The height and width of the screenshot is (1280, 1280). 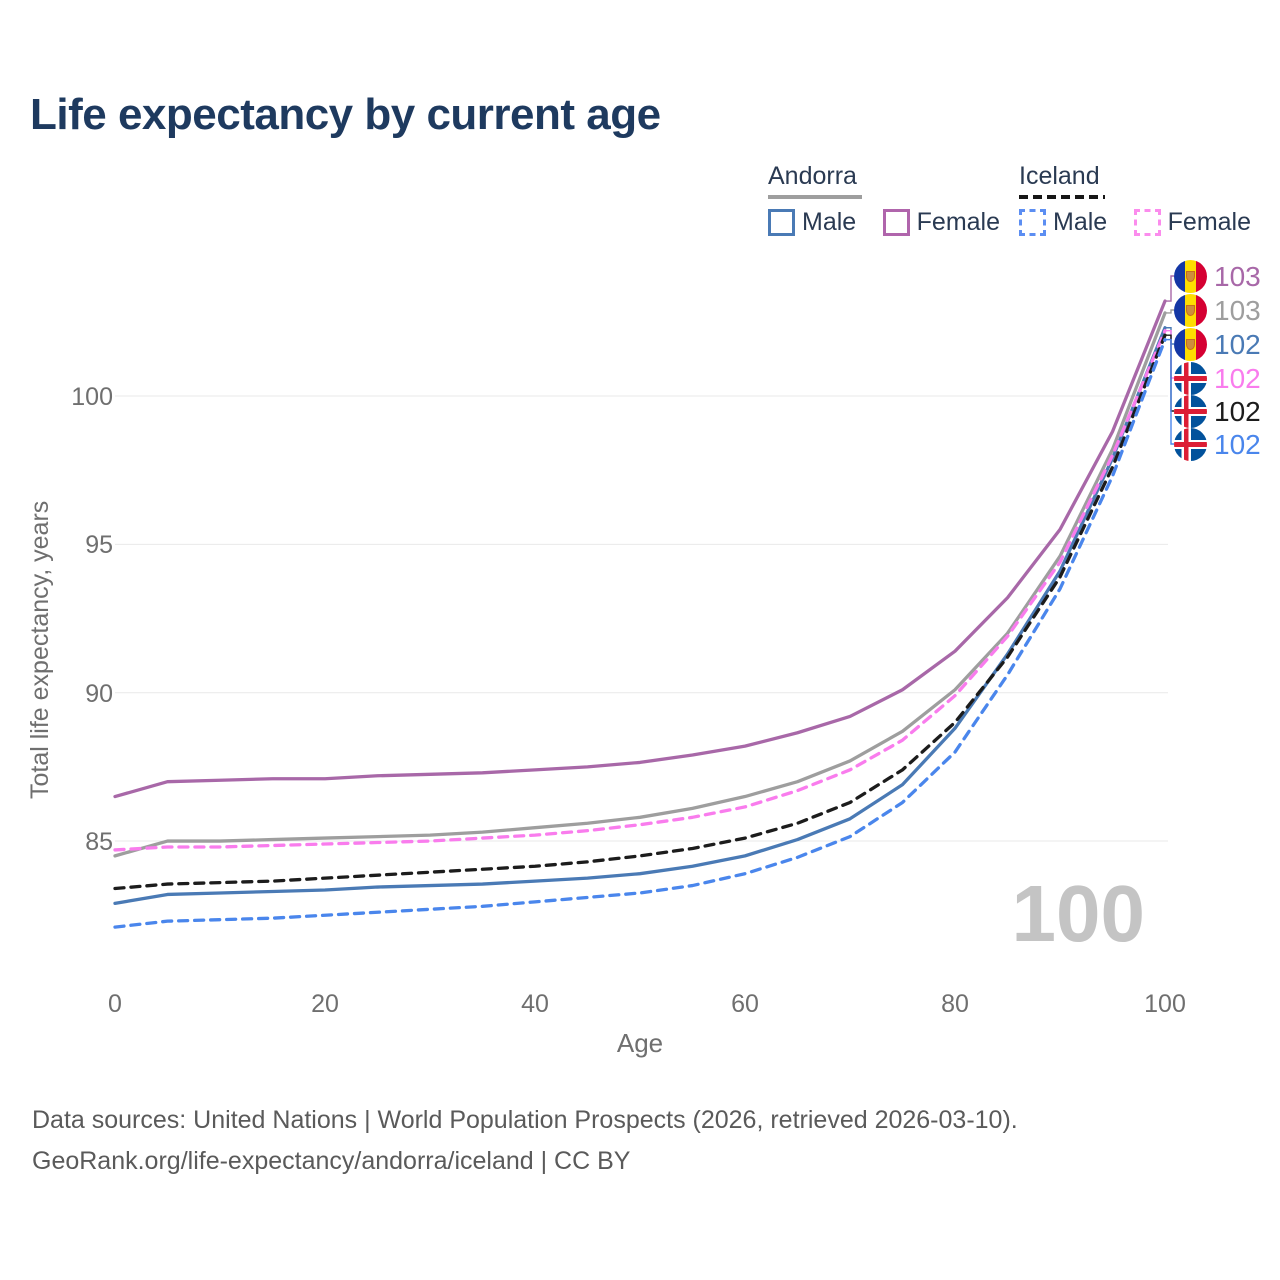 I want to click on legend-item-iceland-male: Male, so click(x=1063, y=222).